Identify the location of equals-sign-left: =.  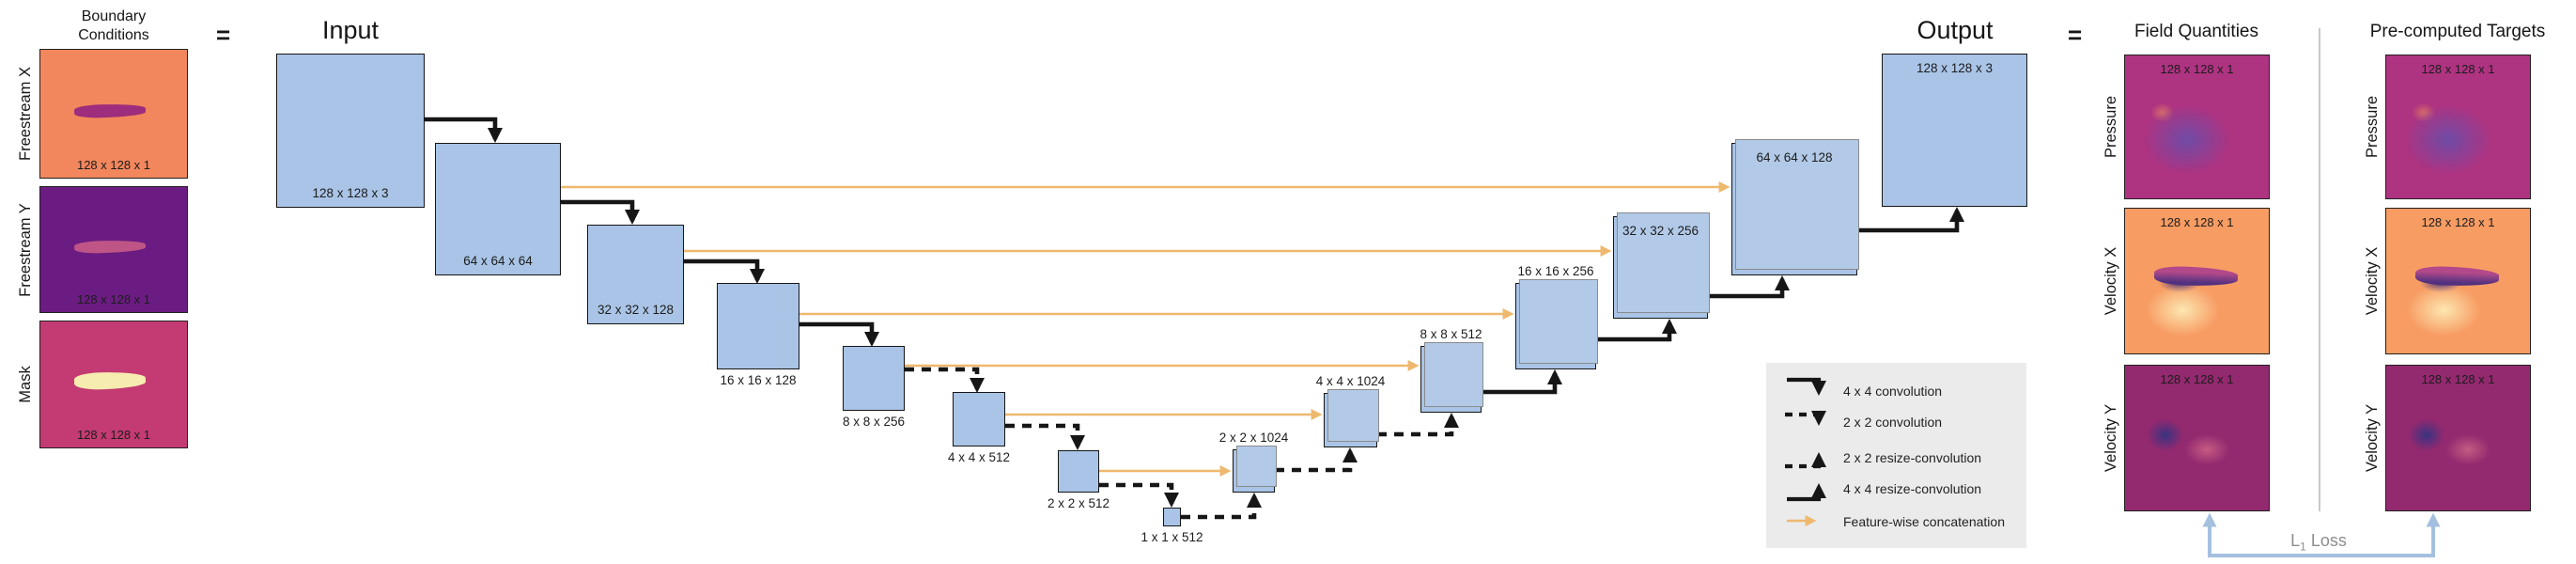
(224, 35).